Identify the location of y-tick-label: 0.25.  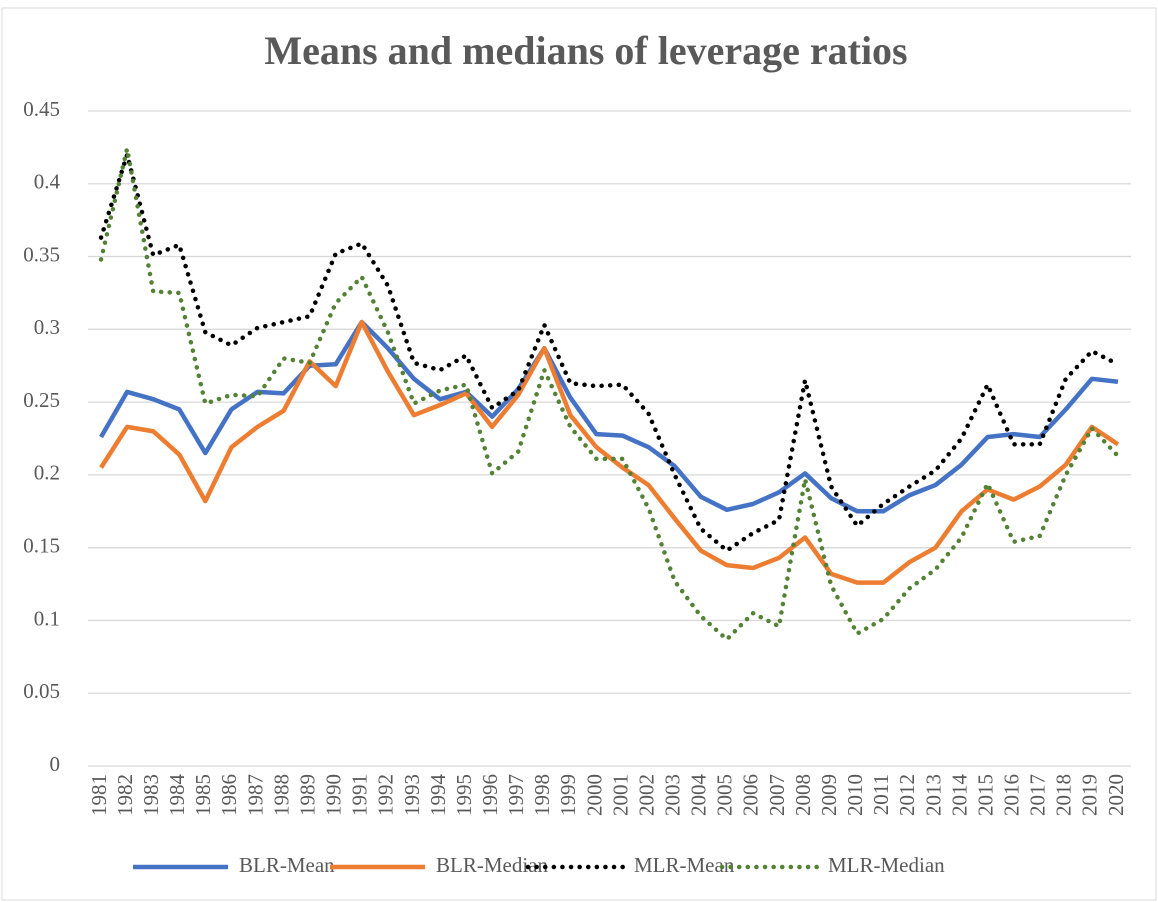
(41, 400).